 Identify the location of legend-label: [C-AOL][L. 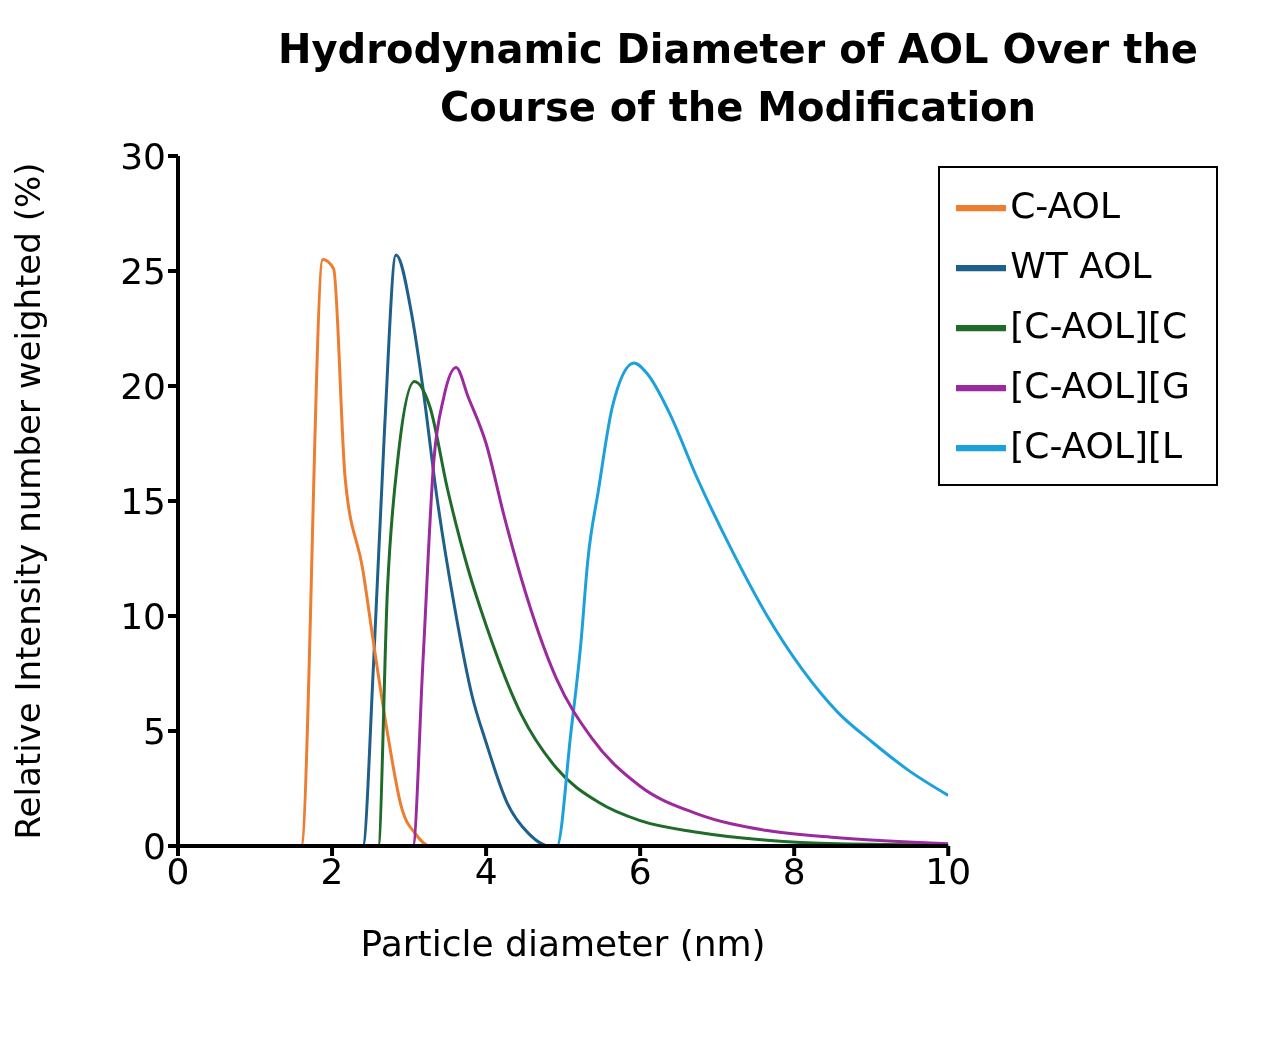
(1096, 445).